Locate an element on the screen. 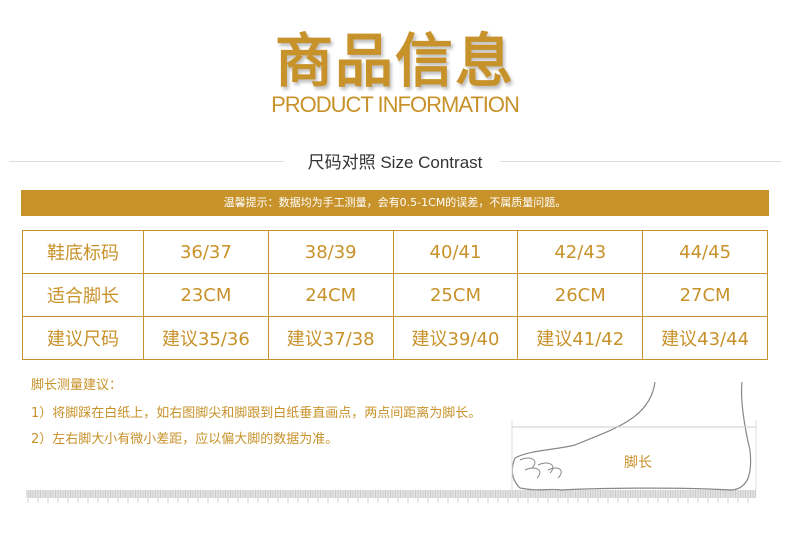 The height and width of the screenshot is (538, 790). foot-length-label: 脚长 is located at coordinates (638, 463).